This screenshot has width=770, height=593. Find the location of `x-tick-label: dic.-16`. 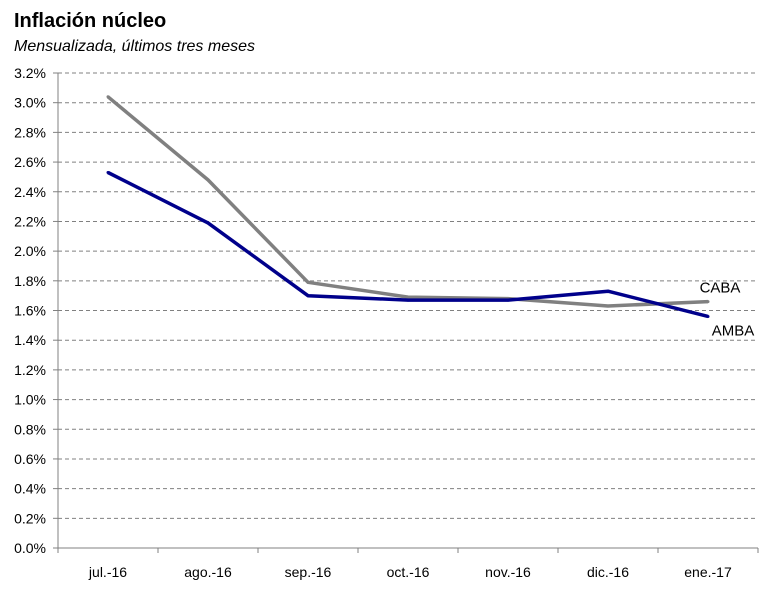

x-tick-label: dic.-16 is located at coordinates (608, 572).